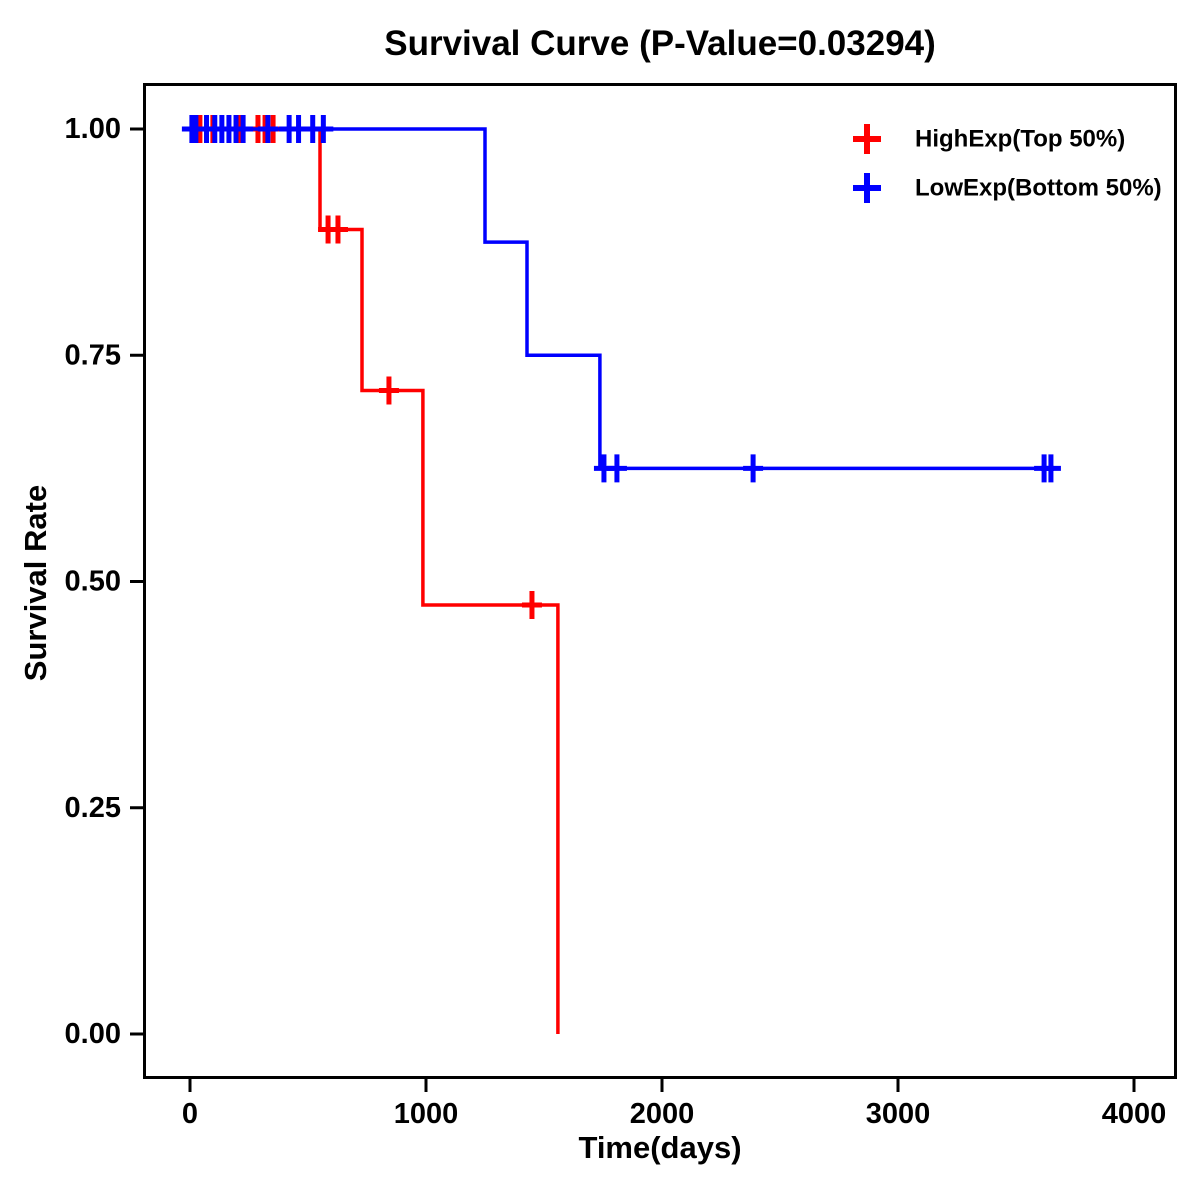 The image size is (1200, 1200). I want to click on x-axis-tick-label: 3000, so click(898, 1114).